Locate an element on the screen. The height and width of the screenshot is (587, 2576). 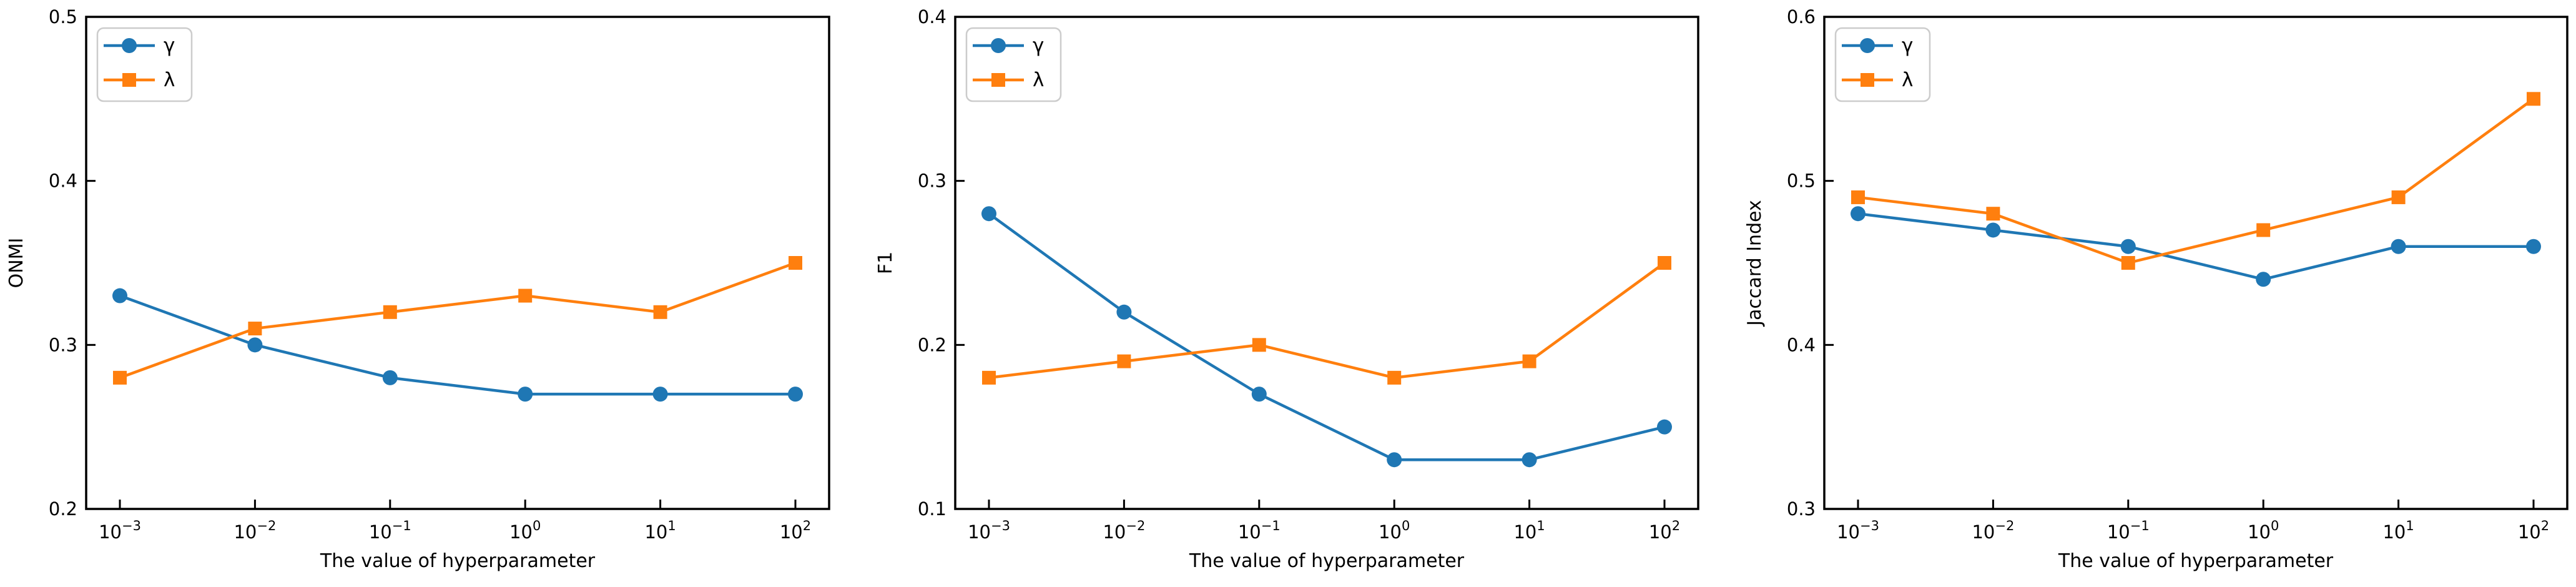
y-axis-label: F1 is located at coordinates (886, 263).